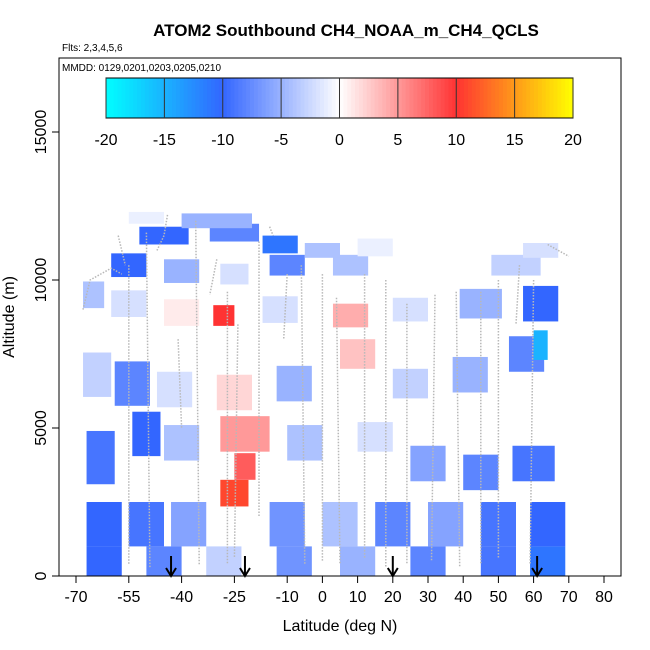  I want to click on x-tick-label: 70, so click(569, 597).